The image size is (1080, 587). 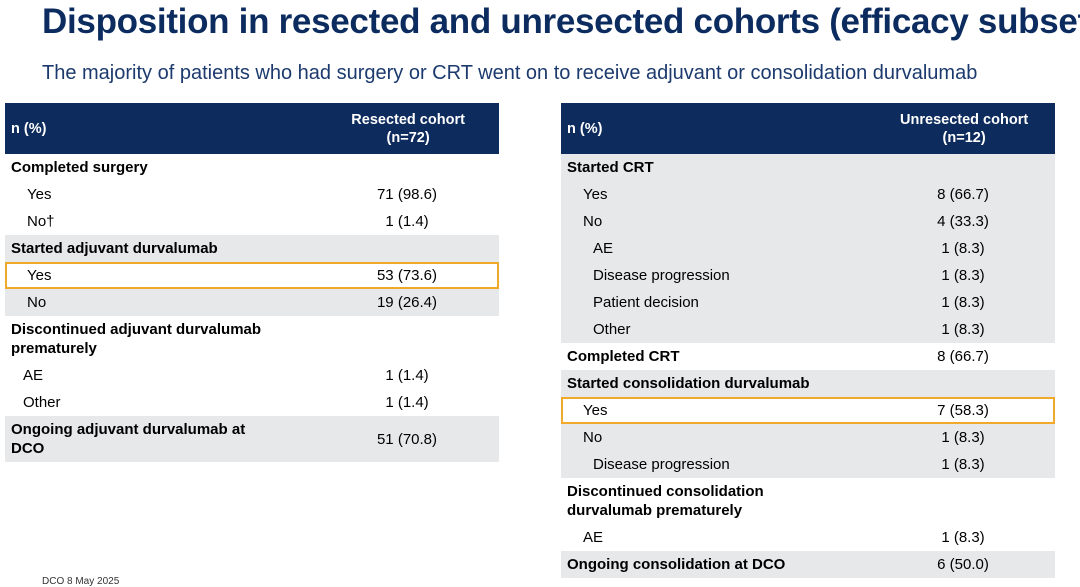 What do you see at coordinates (81, 581) in the screenshot?
I see `footnote: DCO 8 May 2025` at bounding box center [81, 581].